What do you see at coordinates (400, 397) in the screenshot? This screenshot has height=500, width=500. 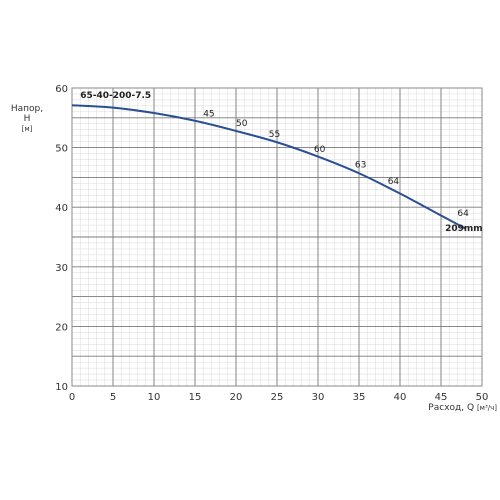 I see `x-tick-label: 40` at bounding box center [400, 397].